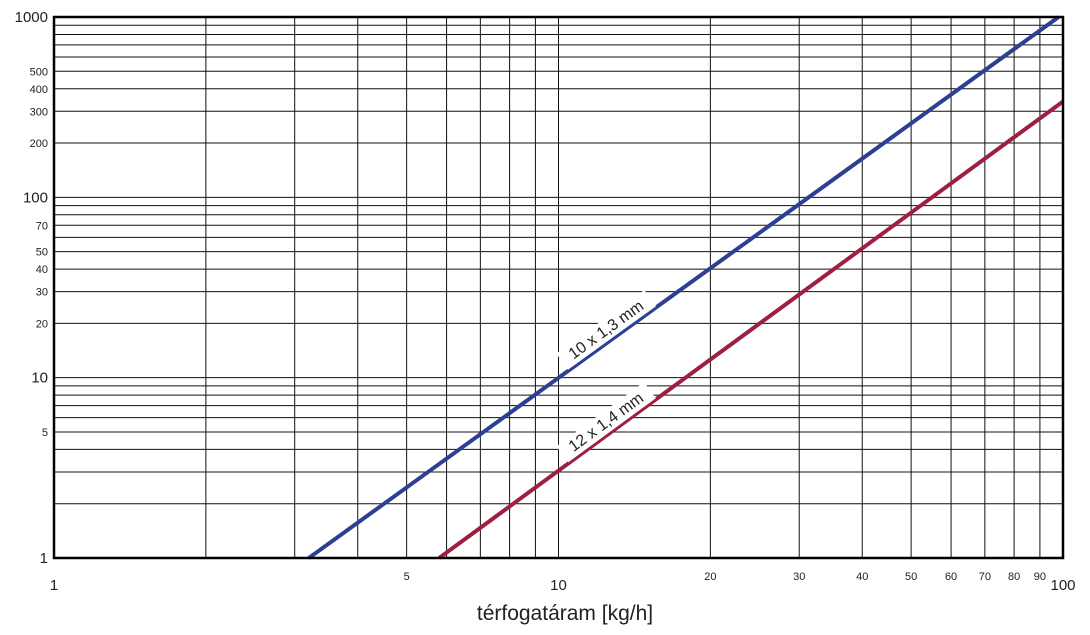  What do you see at coordinates (39, 72) in the screenshot?
I see `y-tick-label: 500` at bounding box center [39, 72].